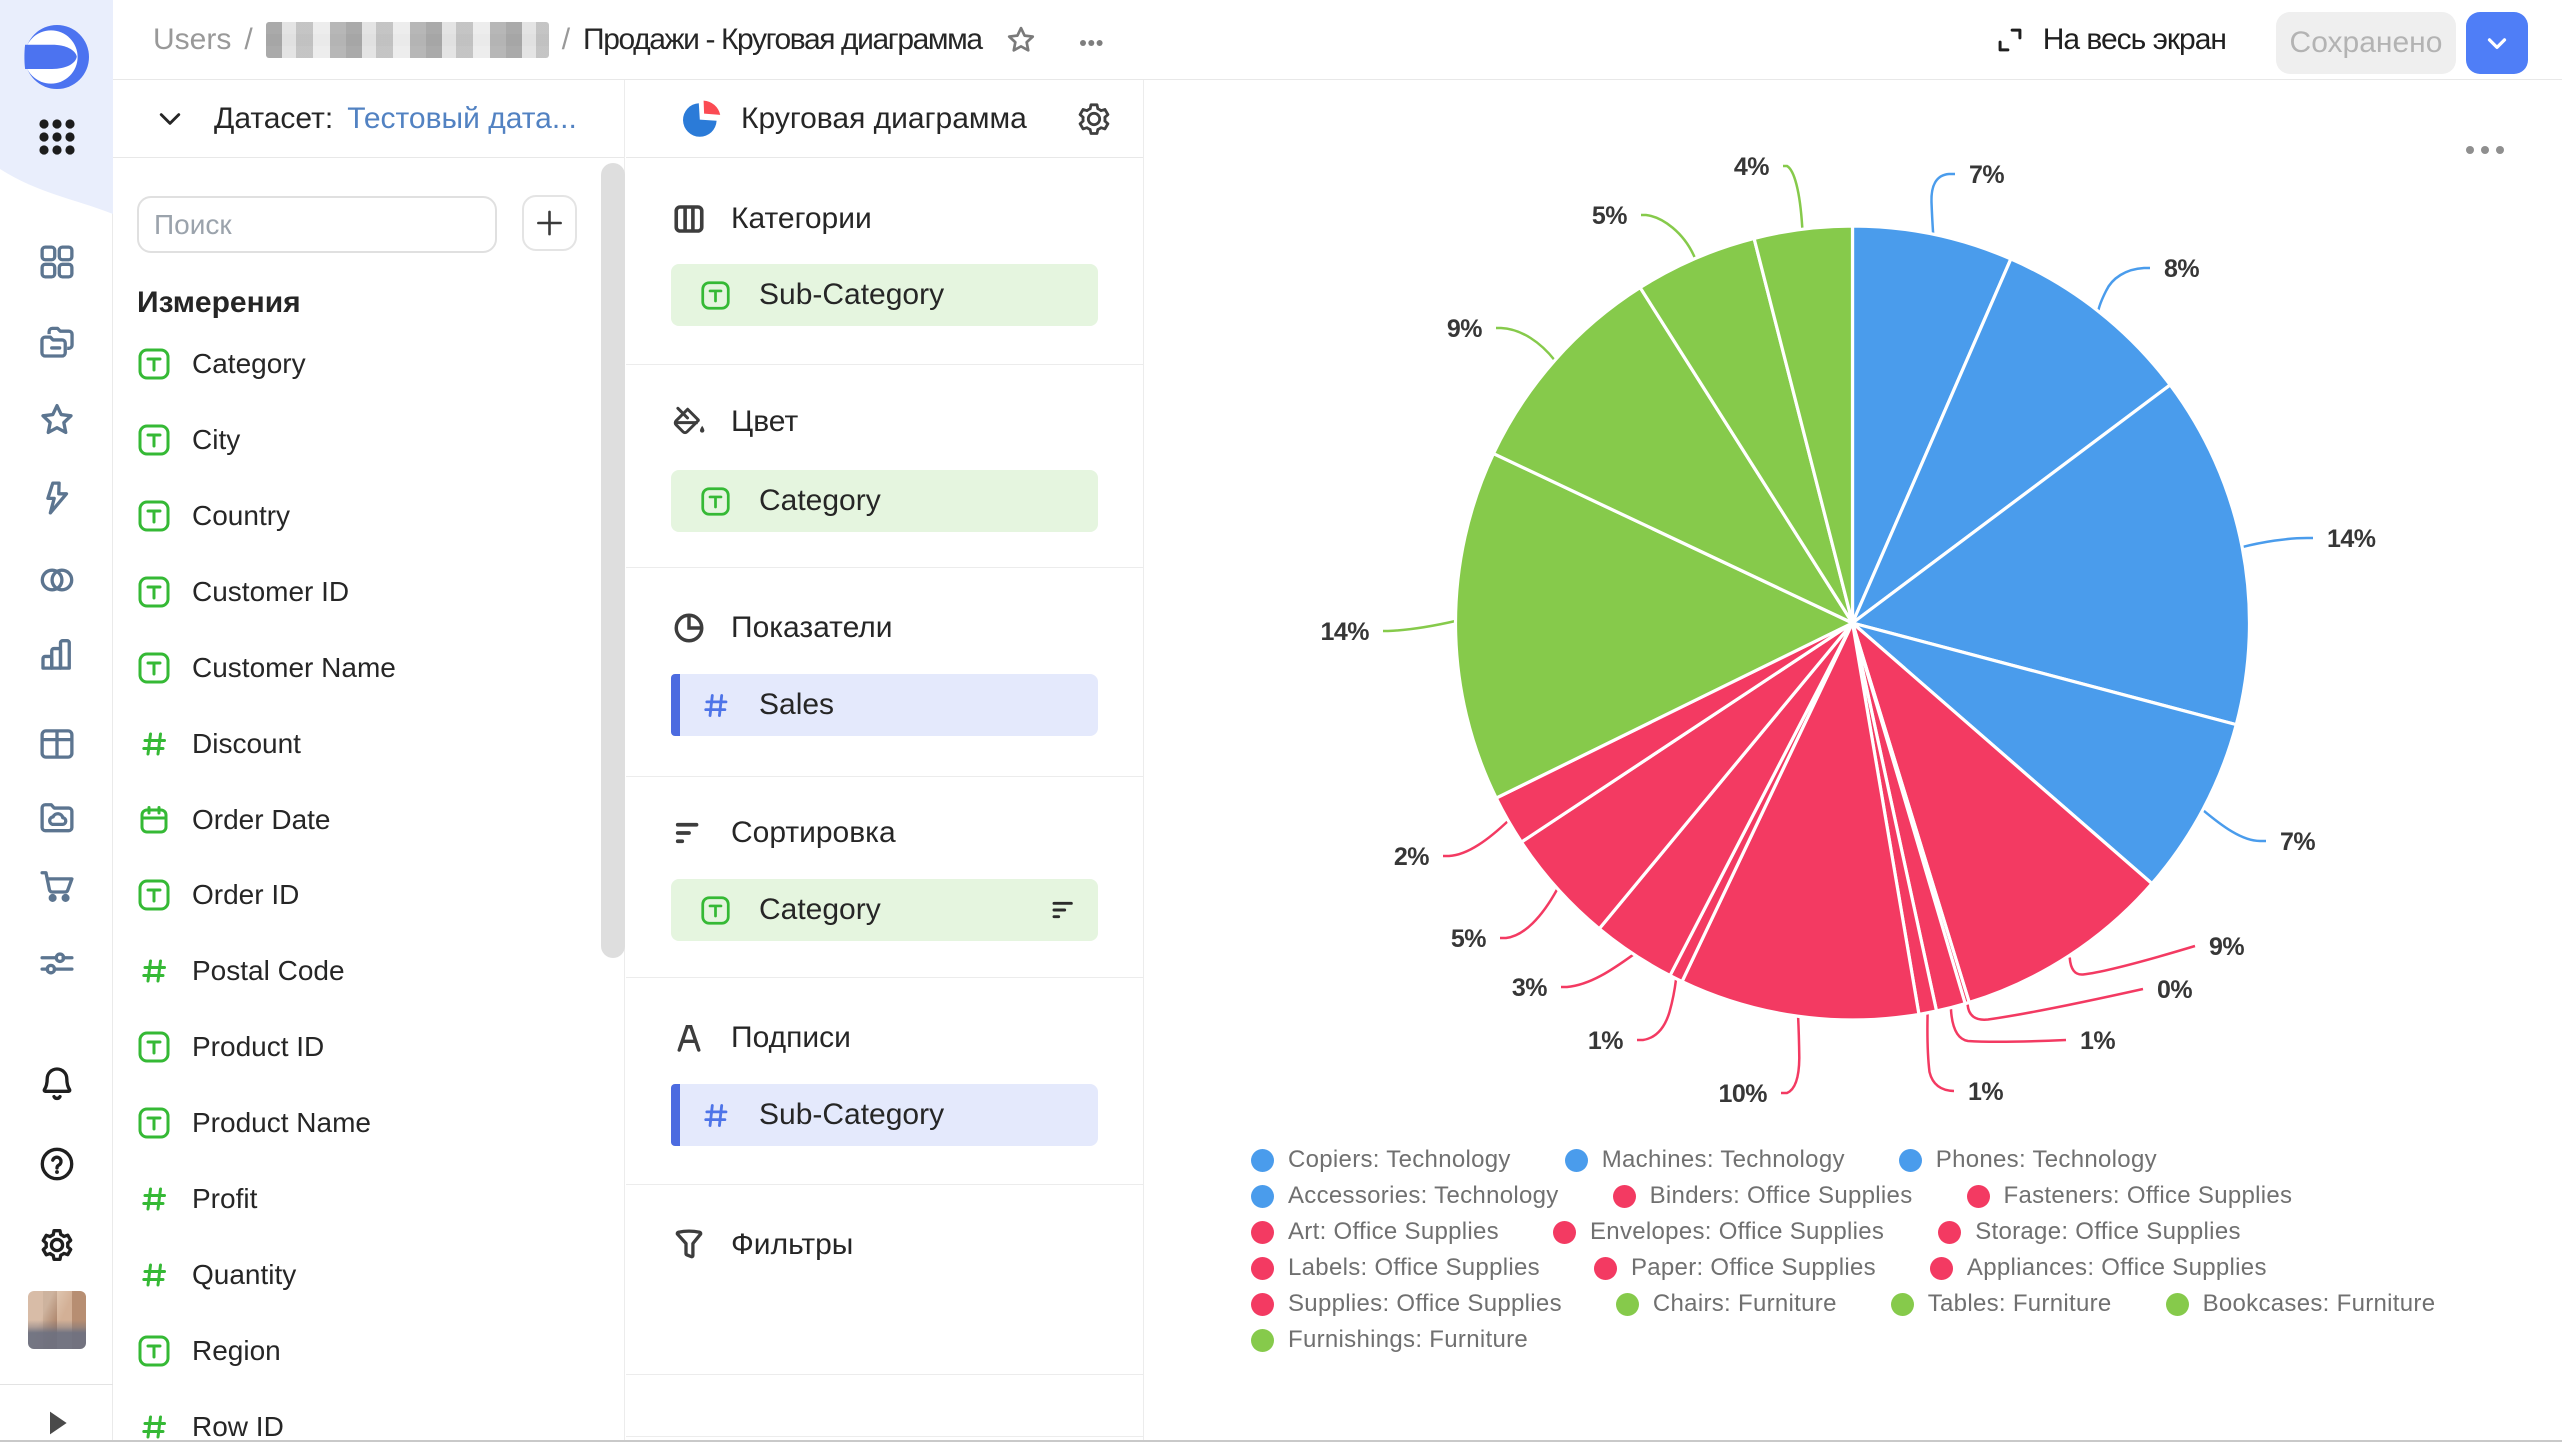  What do you see at coordinates (2181, 269) in the screenshot?
I see `svg-text: 8%` at bounding box center [2181, 269].